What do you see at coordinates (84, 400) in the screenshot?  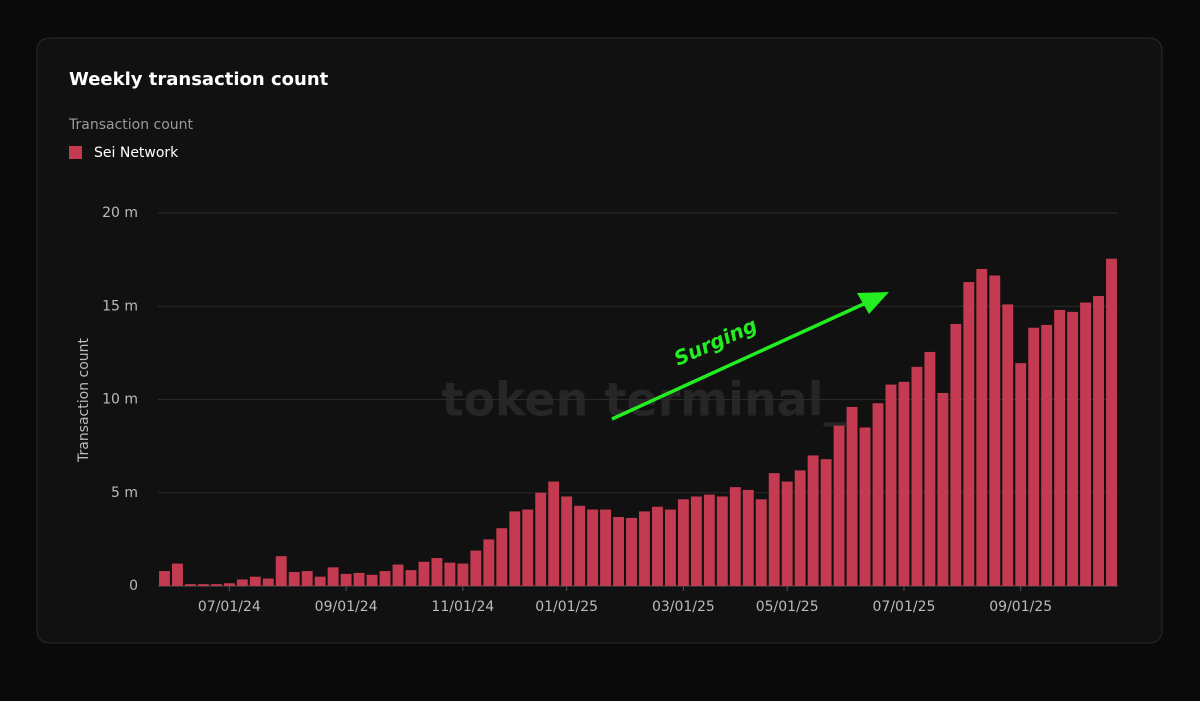 I see `y-axis-label: Transaction count` at bounding box center [84, 400].